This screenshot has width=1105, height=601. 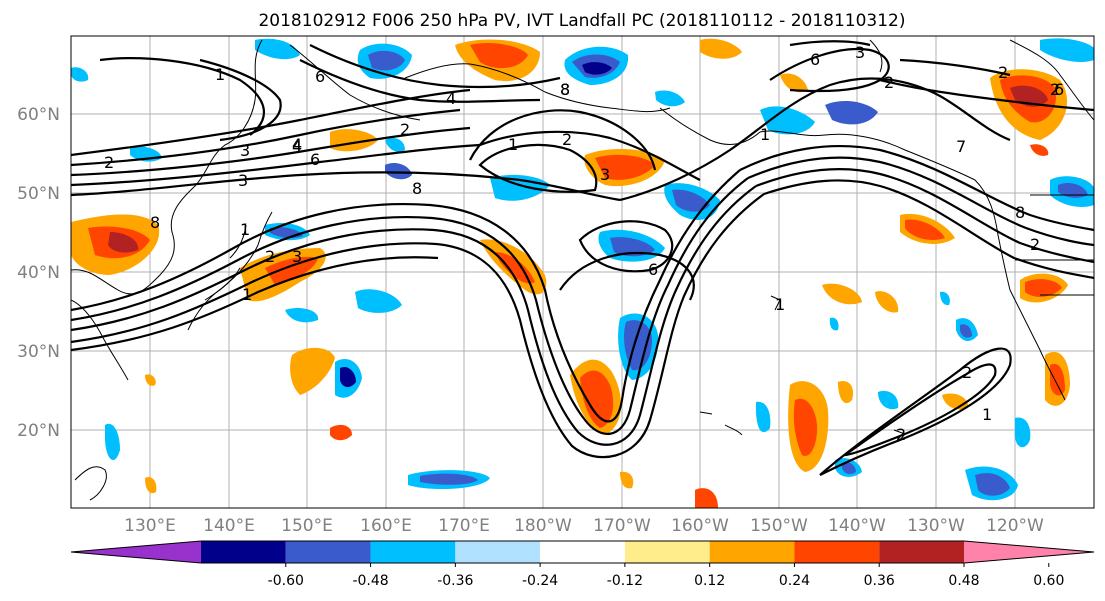 What do you see at coordinates (794, 581) in the screenshot?
I see `colorbar-tick-label: 0.24` at bounding box center [794, 581].